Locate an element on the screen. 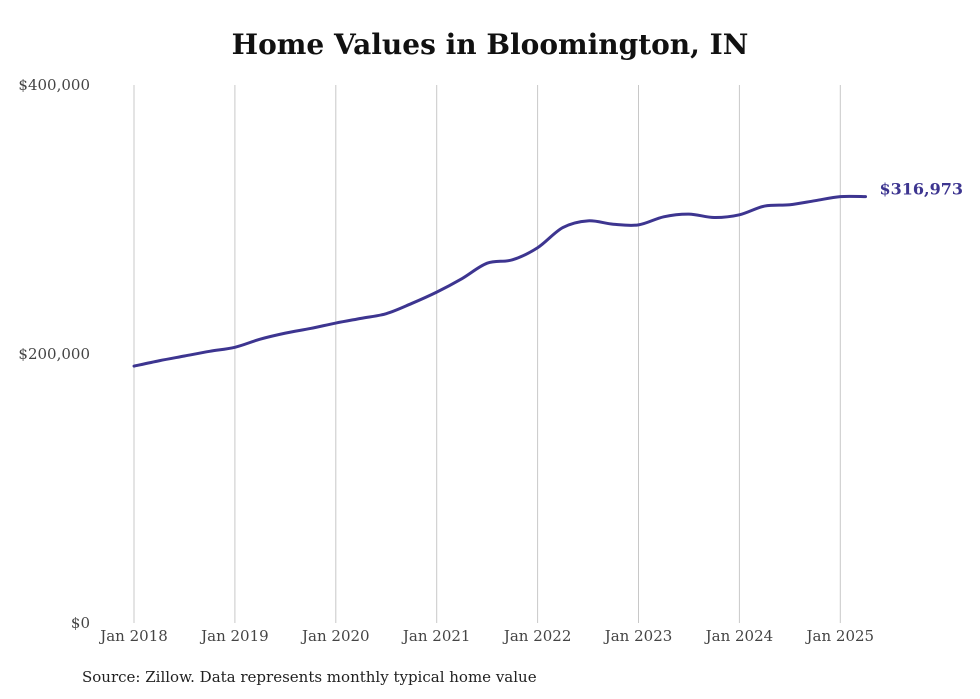  x-tick-label: Jan 2025 is located at coordinates (840, 636).